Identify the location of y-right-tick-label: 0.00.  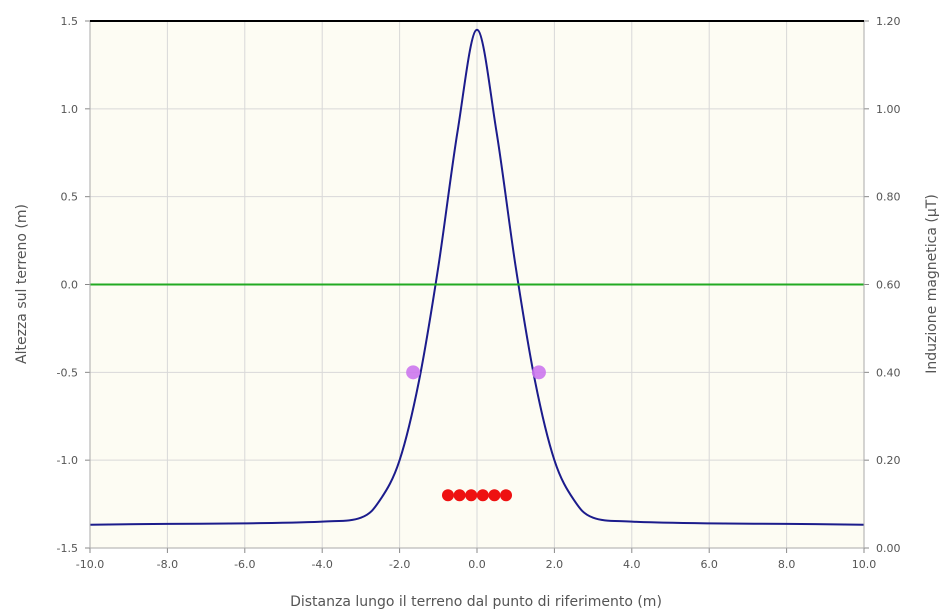
(888, 548).